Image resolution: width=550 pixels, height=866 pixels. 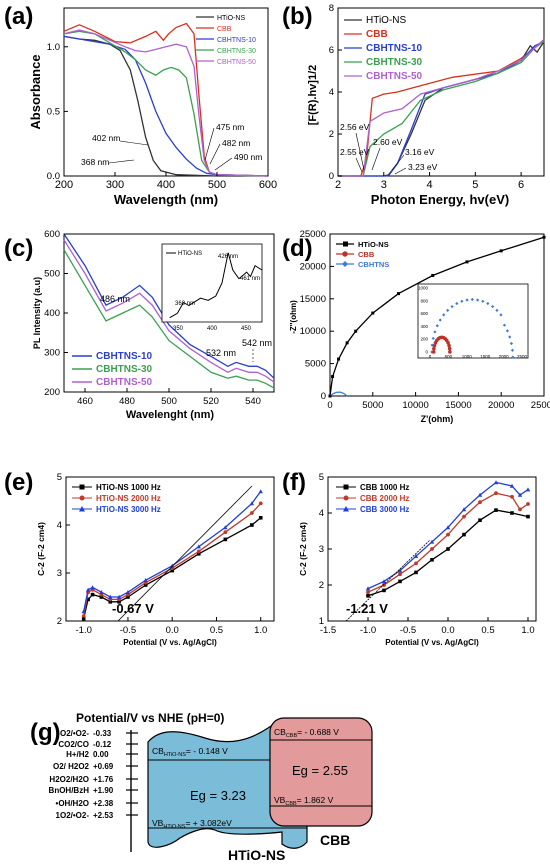 I want to click on inset-d-xtick-5: 2500, so click(x=522, y=356).